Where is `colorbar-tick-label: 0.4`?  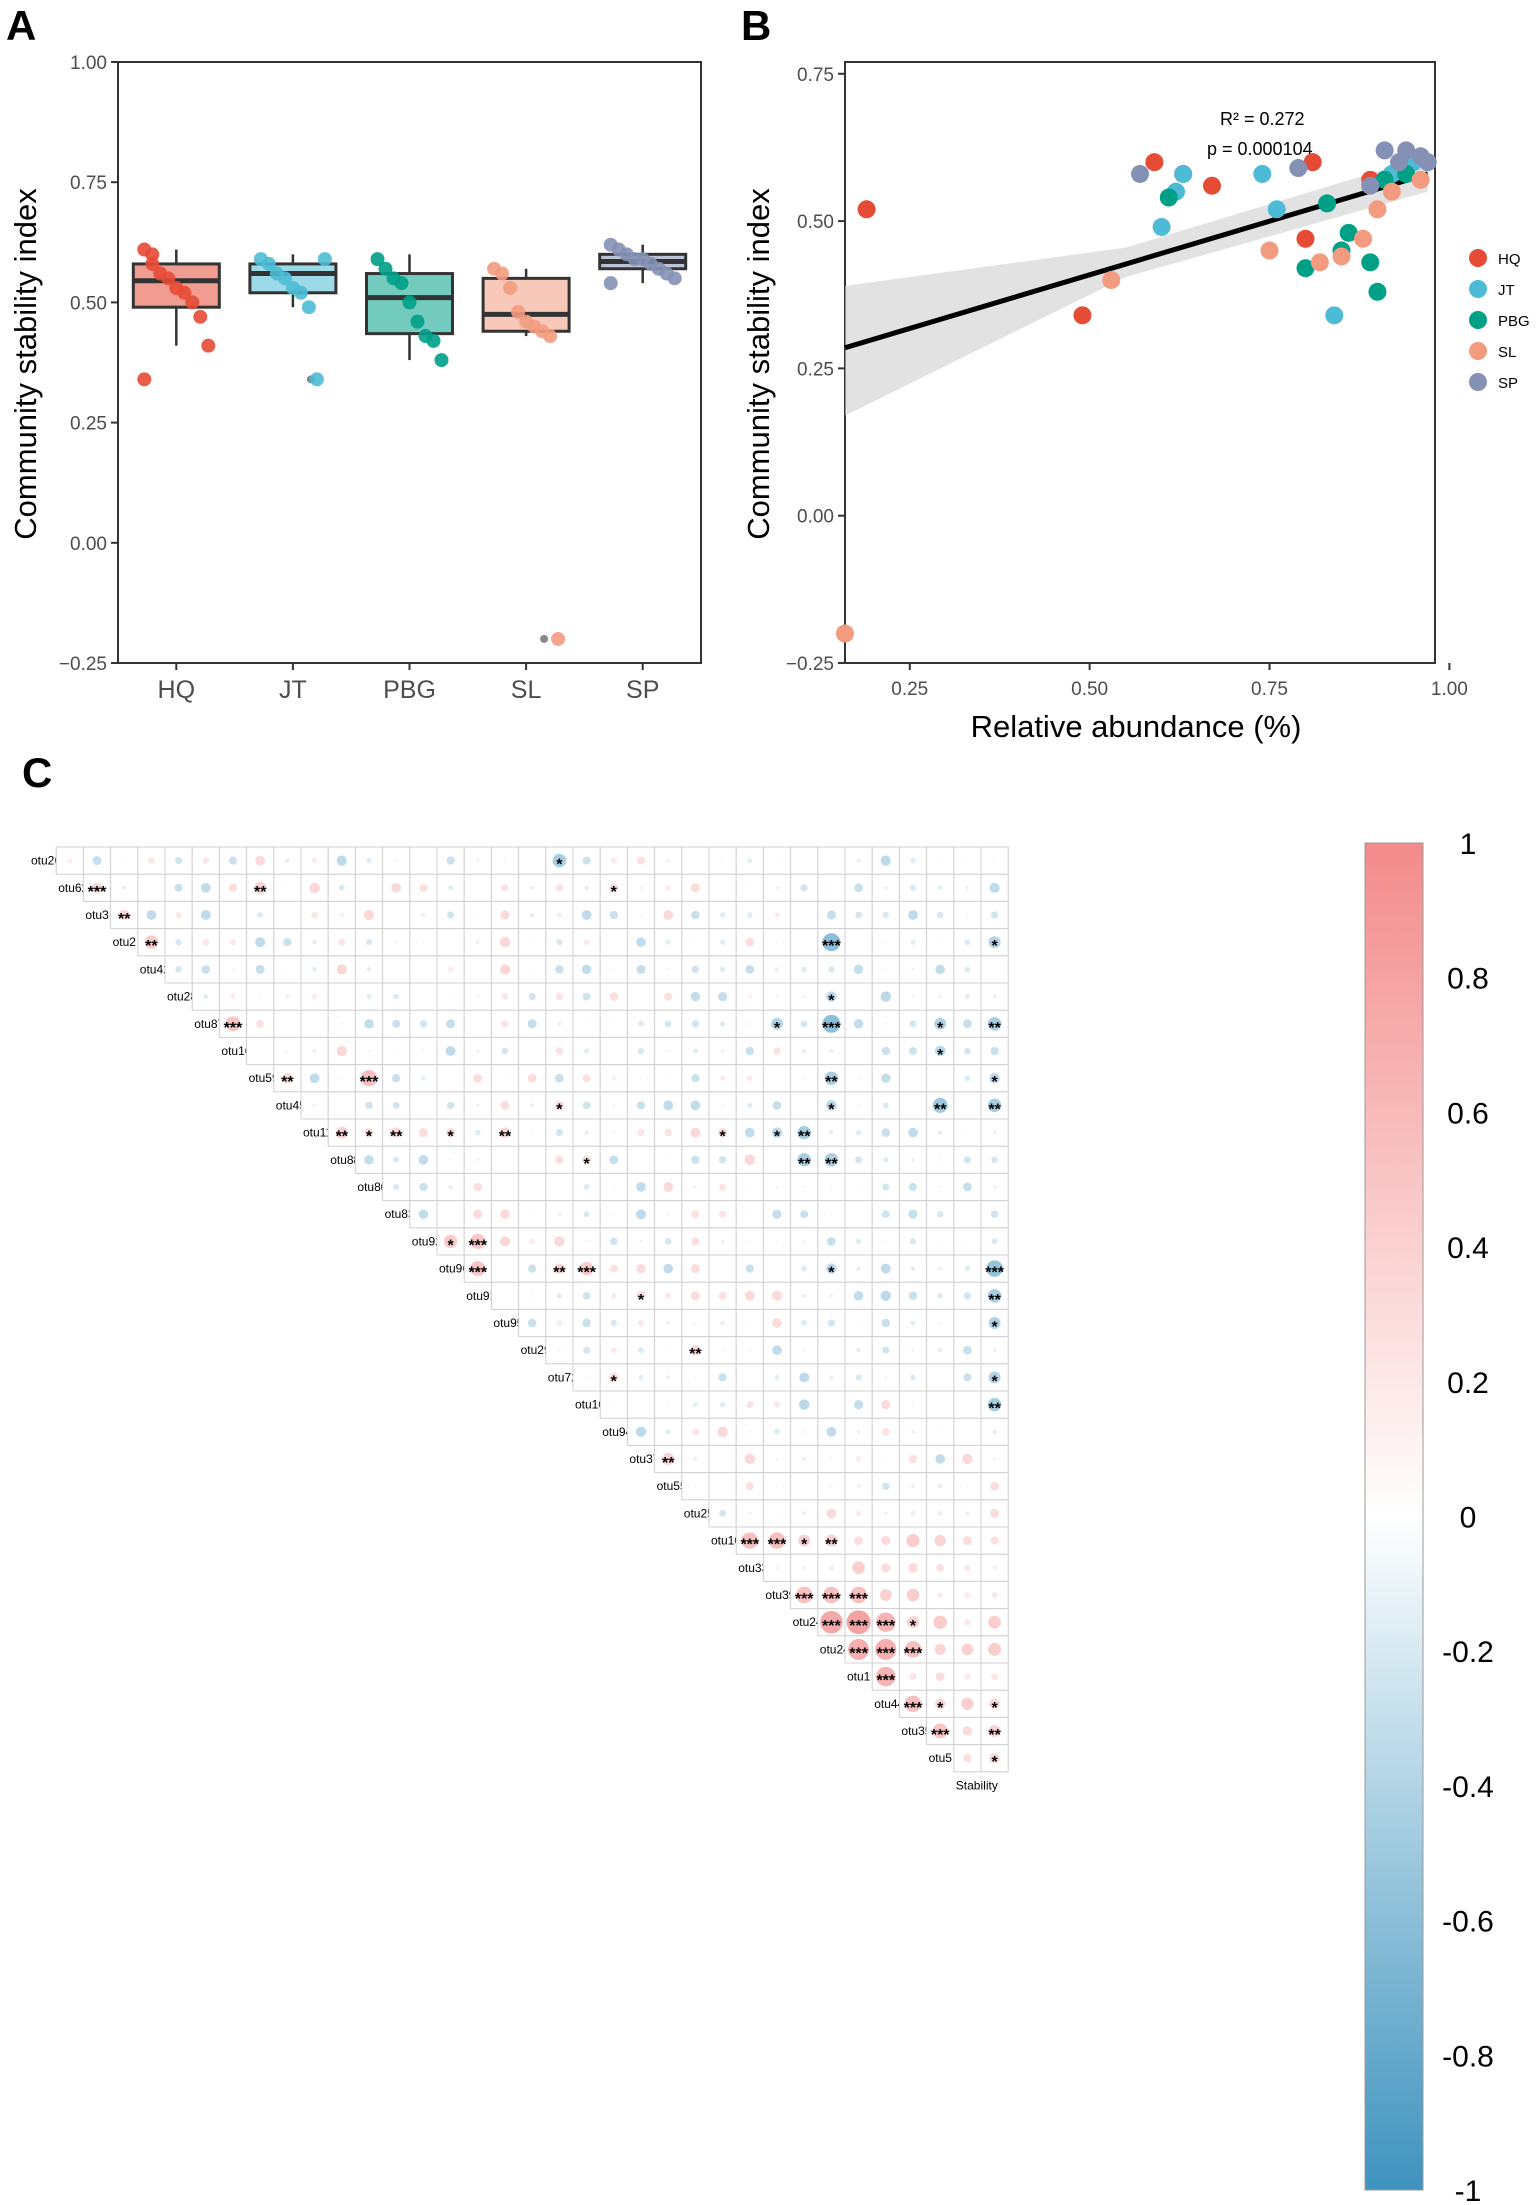 colorbar-tick-label: 0.4 is located at coordinates (1468, 1248).